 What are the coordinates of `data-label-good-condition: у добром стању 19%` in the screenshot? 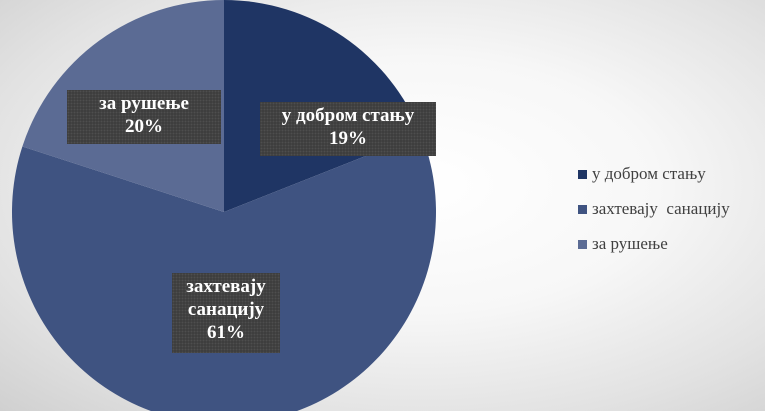 It's located at (348, 129).